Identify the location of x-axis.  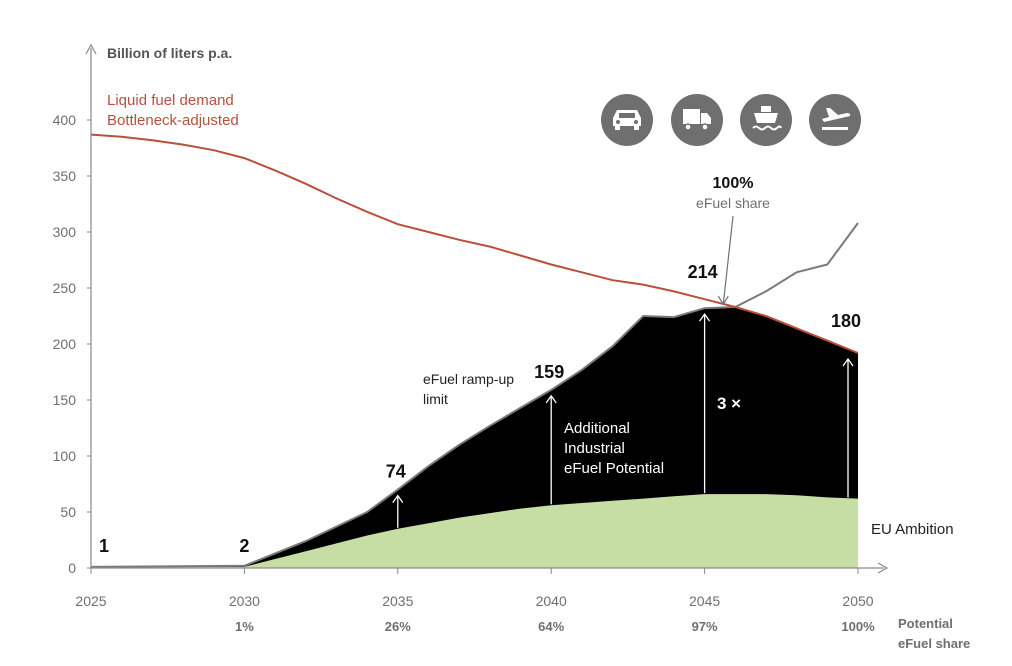
(490, 568).